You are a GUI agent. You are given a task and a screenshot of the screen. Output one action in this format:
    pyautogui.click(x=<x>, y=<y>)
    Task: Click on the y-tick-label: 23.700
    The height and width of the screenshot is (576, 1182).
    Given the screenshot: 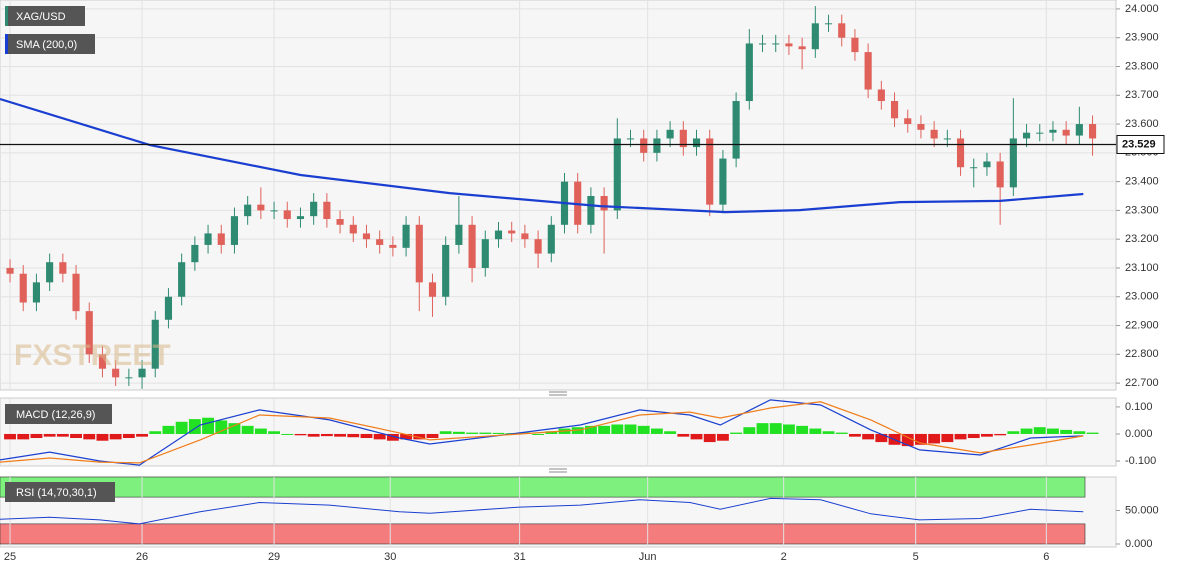 What is the action you would take?
    pyautogui.click(x=1142, y=95)
    